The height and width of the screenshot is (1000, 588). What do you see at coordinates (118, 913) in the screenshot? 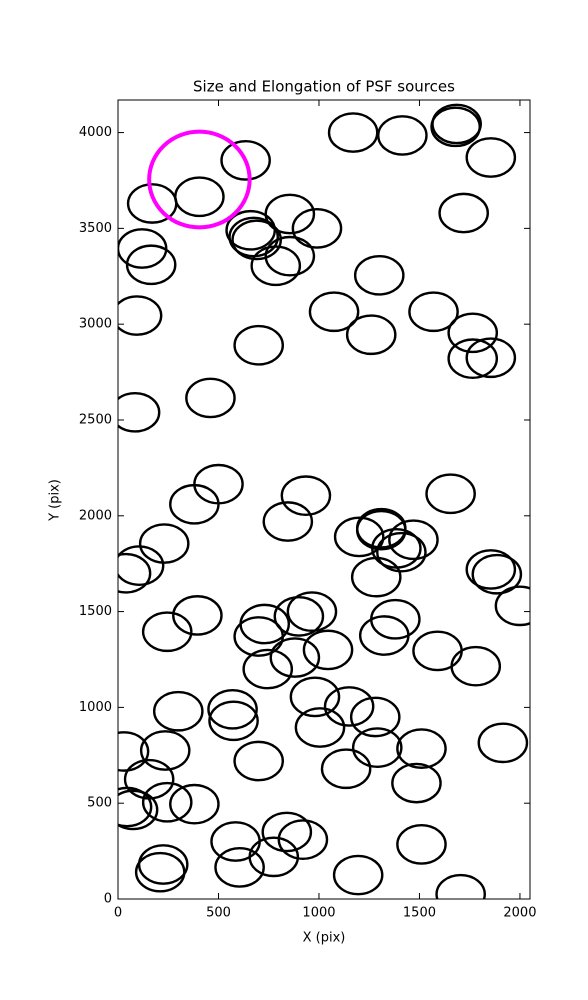
I see `x-tick-label: 0` at bounding box center [118, 913].